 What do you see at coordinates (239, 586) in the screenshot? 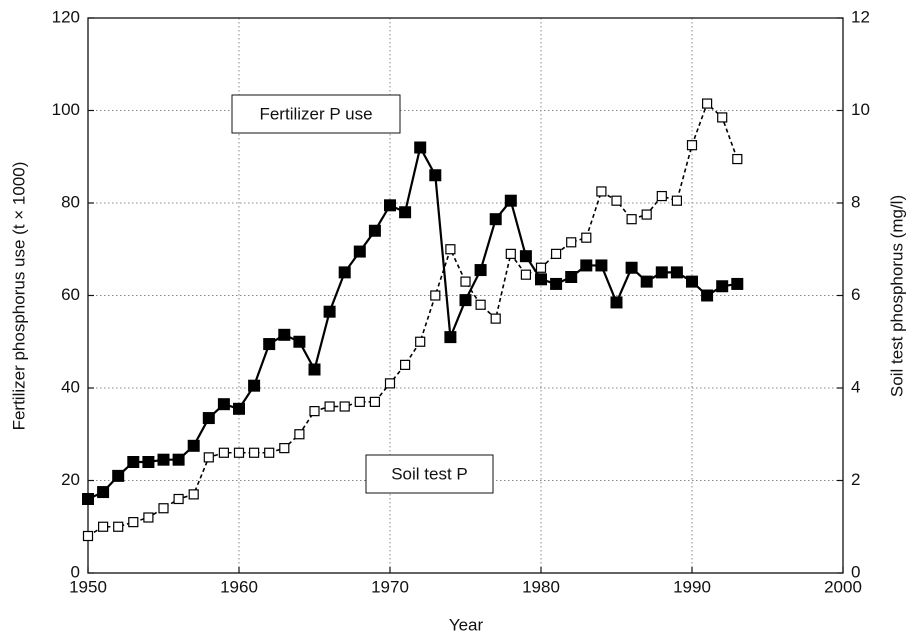
I see `x-tick-label: 1960` at bounding box center [239, 586].